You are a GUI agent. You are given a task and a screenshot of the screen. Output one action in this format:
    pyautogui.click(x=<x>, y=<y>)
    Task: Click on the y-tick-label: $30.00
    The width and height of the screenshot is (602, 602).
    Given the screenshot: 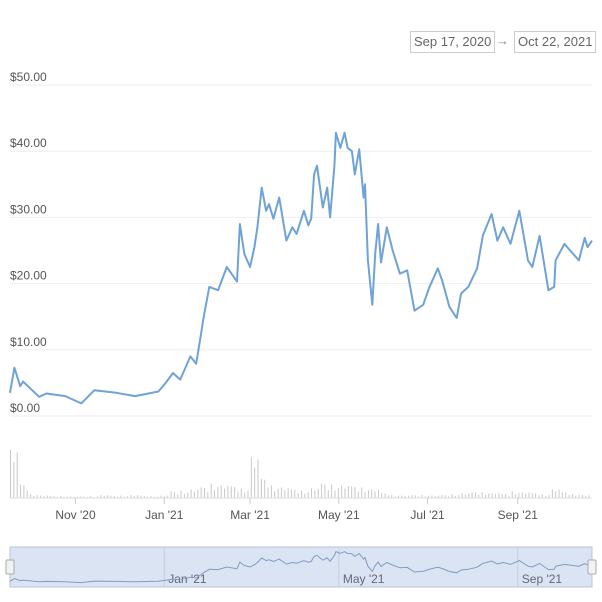 What is the action you would take?
    pyautogui.click(x=28, y=209)
    